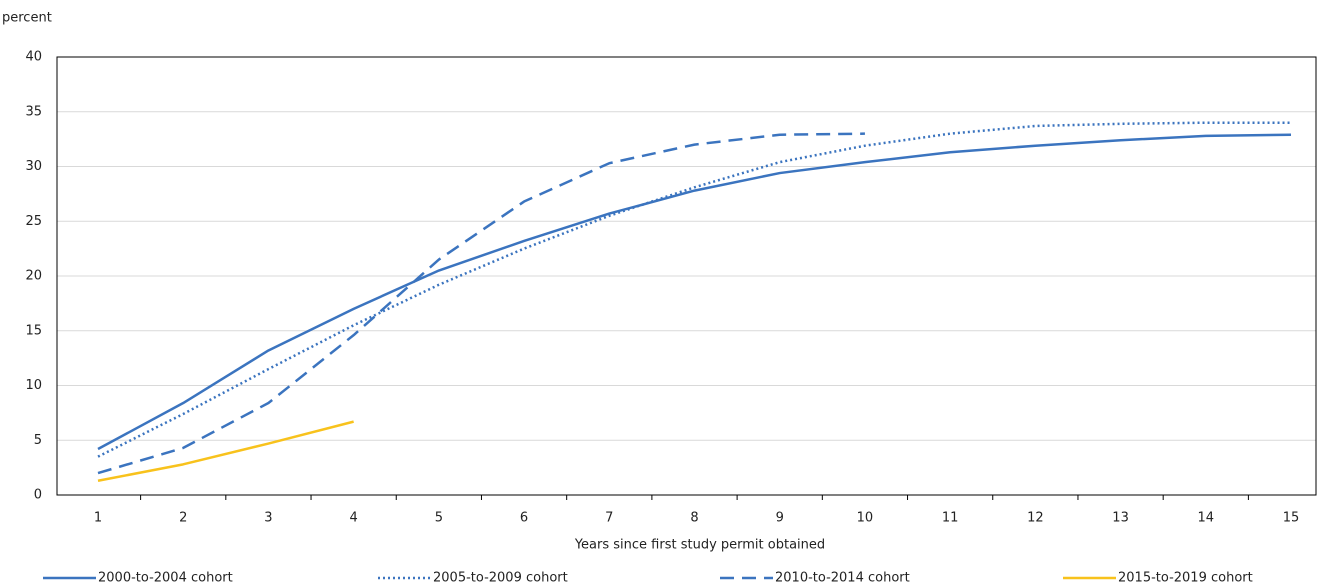  I want to click on y-tick-label: 10, so click(33, 385).